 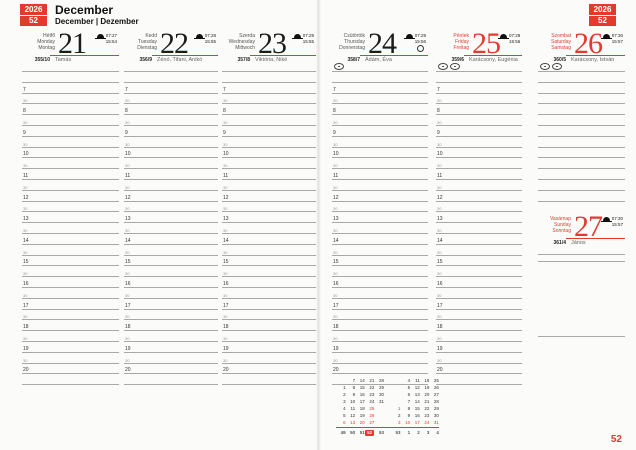 I want to click on mini-calendar-row: 3 10 17 24 31 7 14 21 28, so click(x=387, y=401).